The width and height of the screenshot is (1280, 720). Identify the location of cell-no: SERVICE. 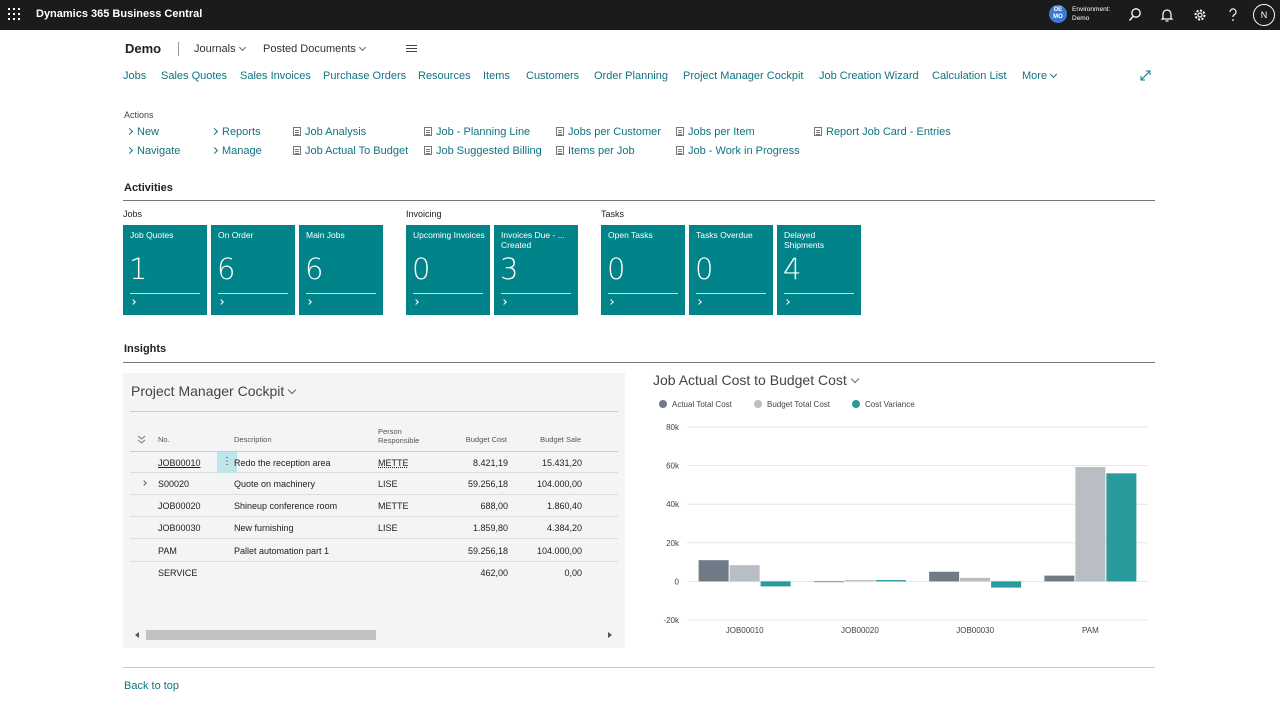
(178, 573).